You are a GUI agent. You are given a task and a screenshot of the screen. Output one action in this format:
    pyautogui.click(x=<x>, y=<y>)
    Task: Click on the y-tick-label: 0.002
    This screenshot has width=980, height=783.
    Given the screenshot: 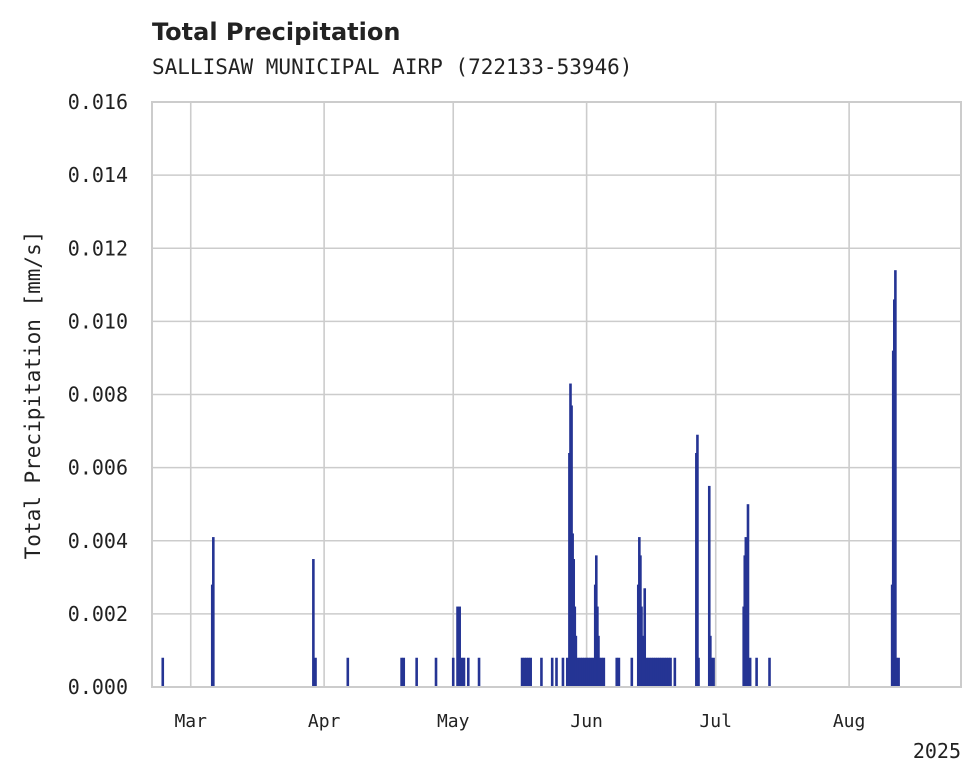 What is the action you would take?
    pyautogui.click(x=98, y=614)
    